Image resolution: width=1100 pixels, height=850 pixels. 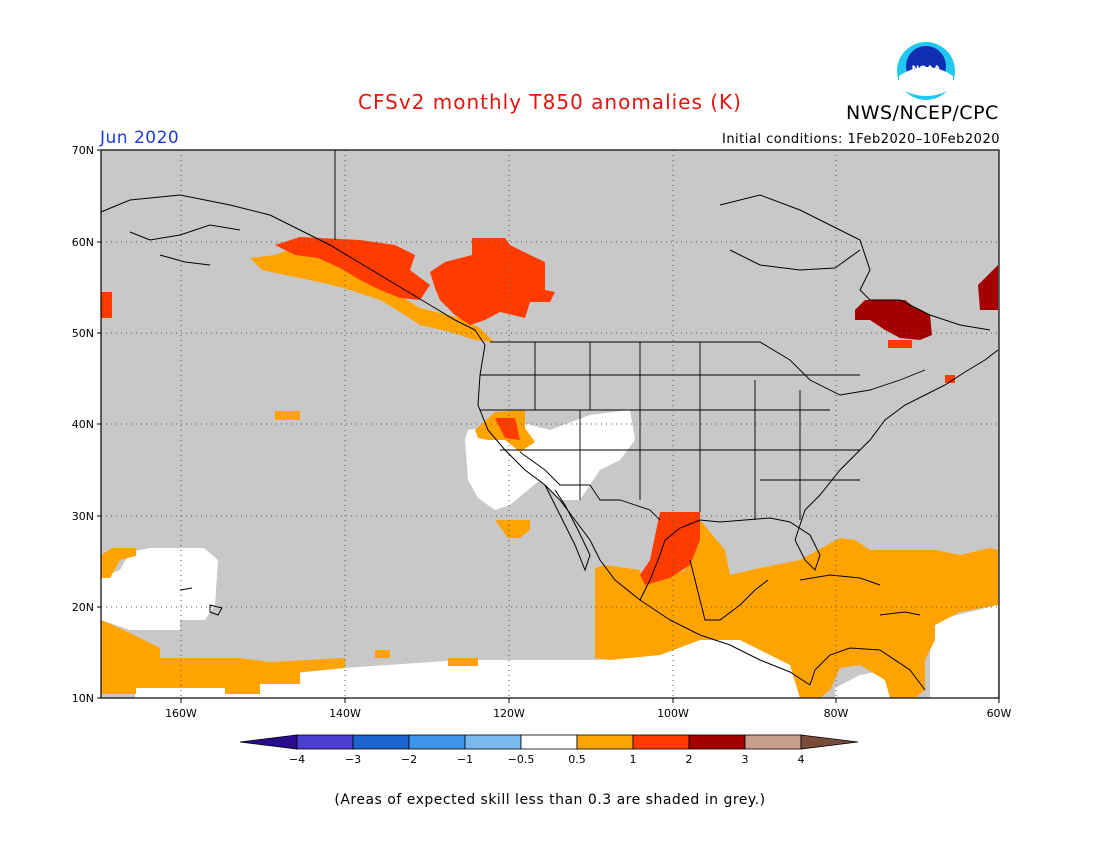 What do you see at coordinates (140, 138) in the screenshot?
I see `forecast-month: Jun 2020` at bounding box center [140, 138].